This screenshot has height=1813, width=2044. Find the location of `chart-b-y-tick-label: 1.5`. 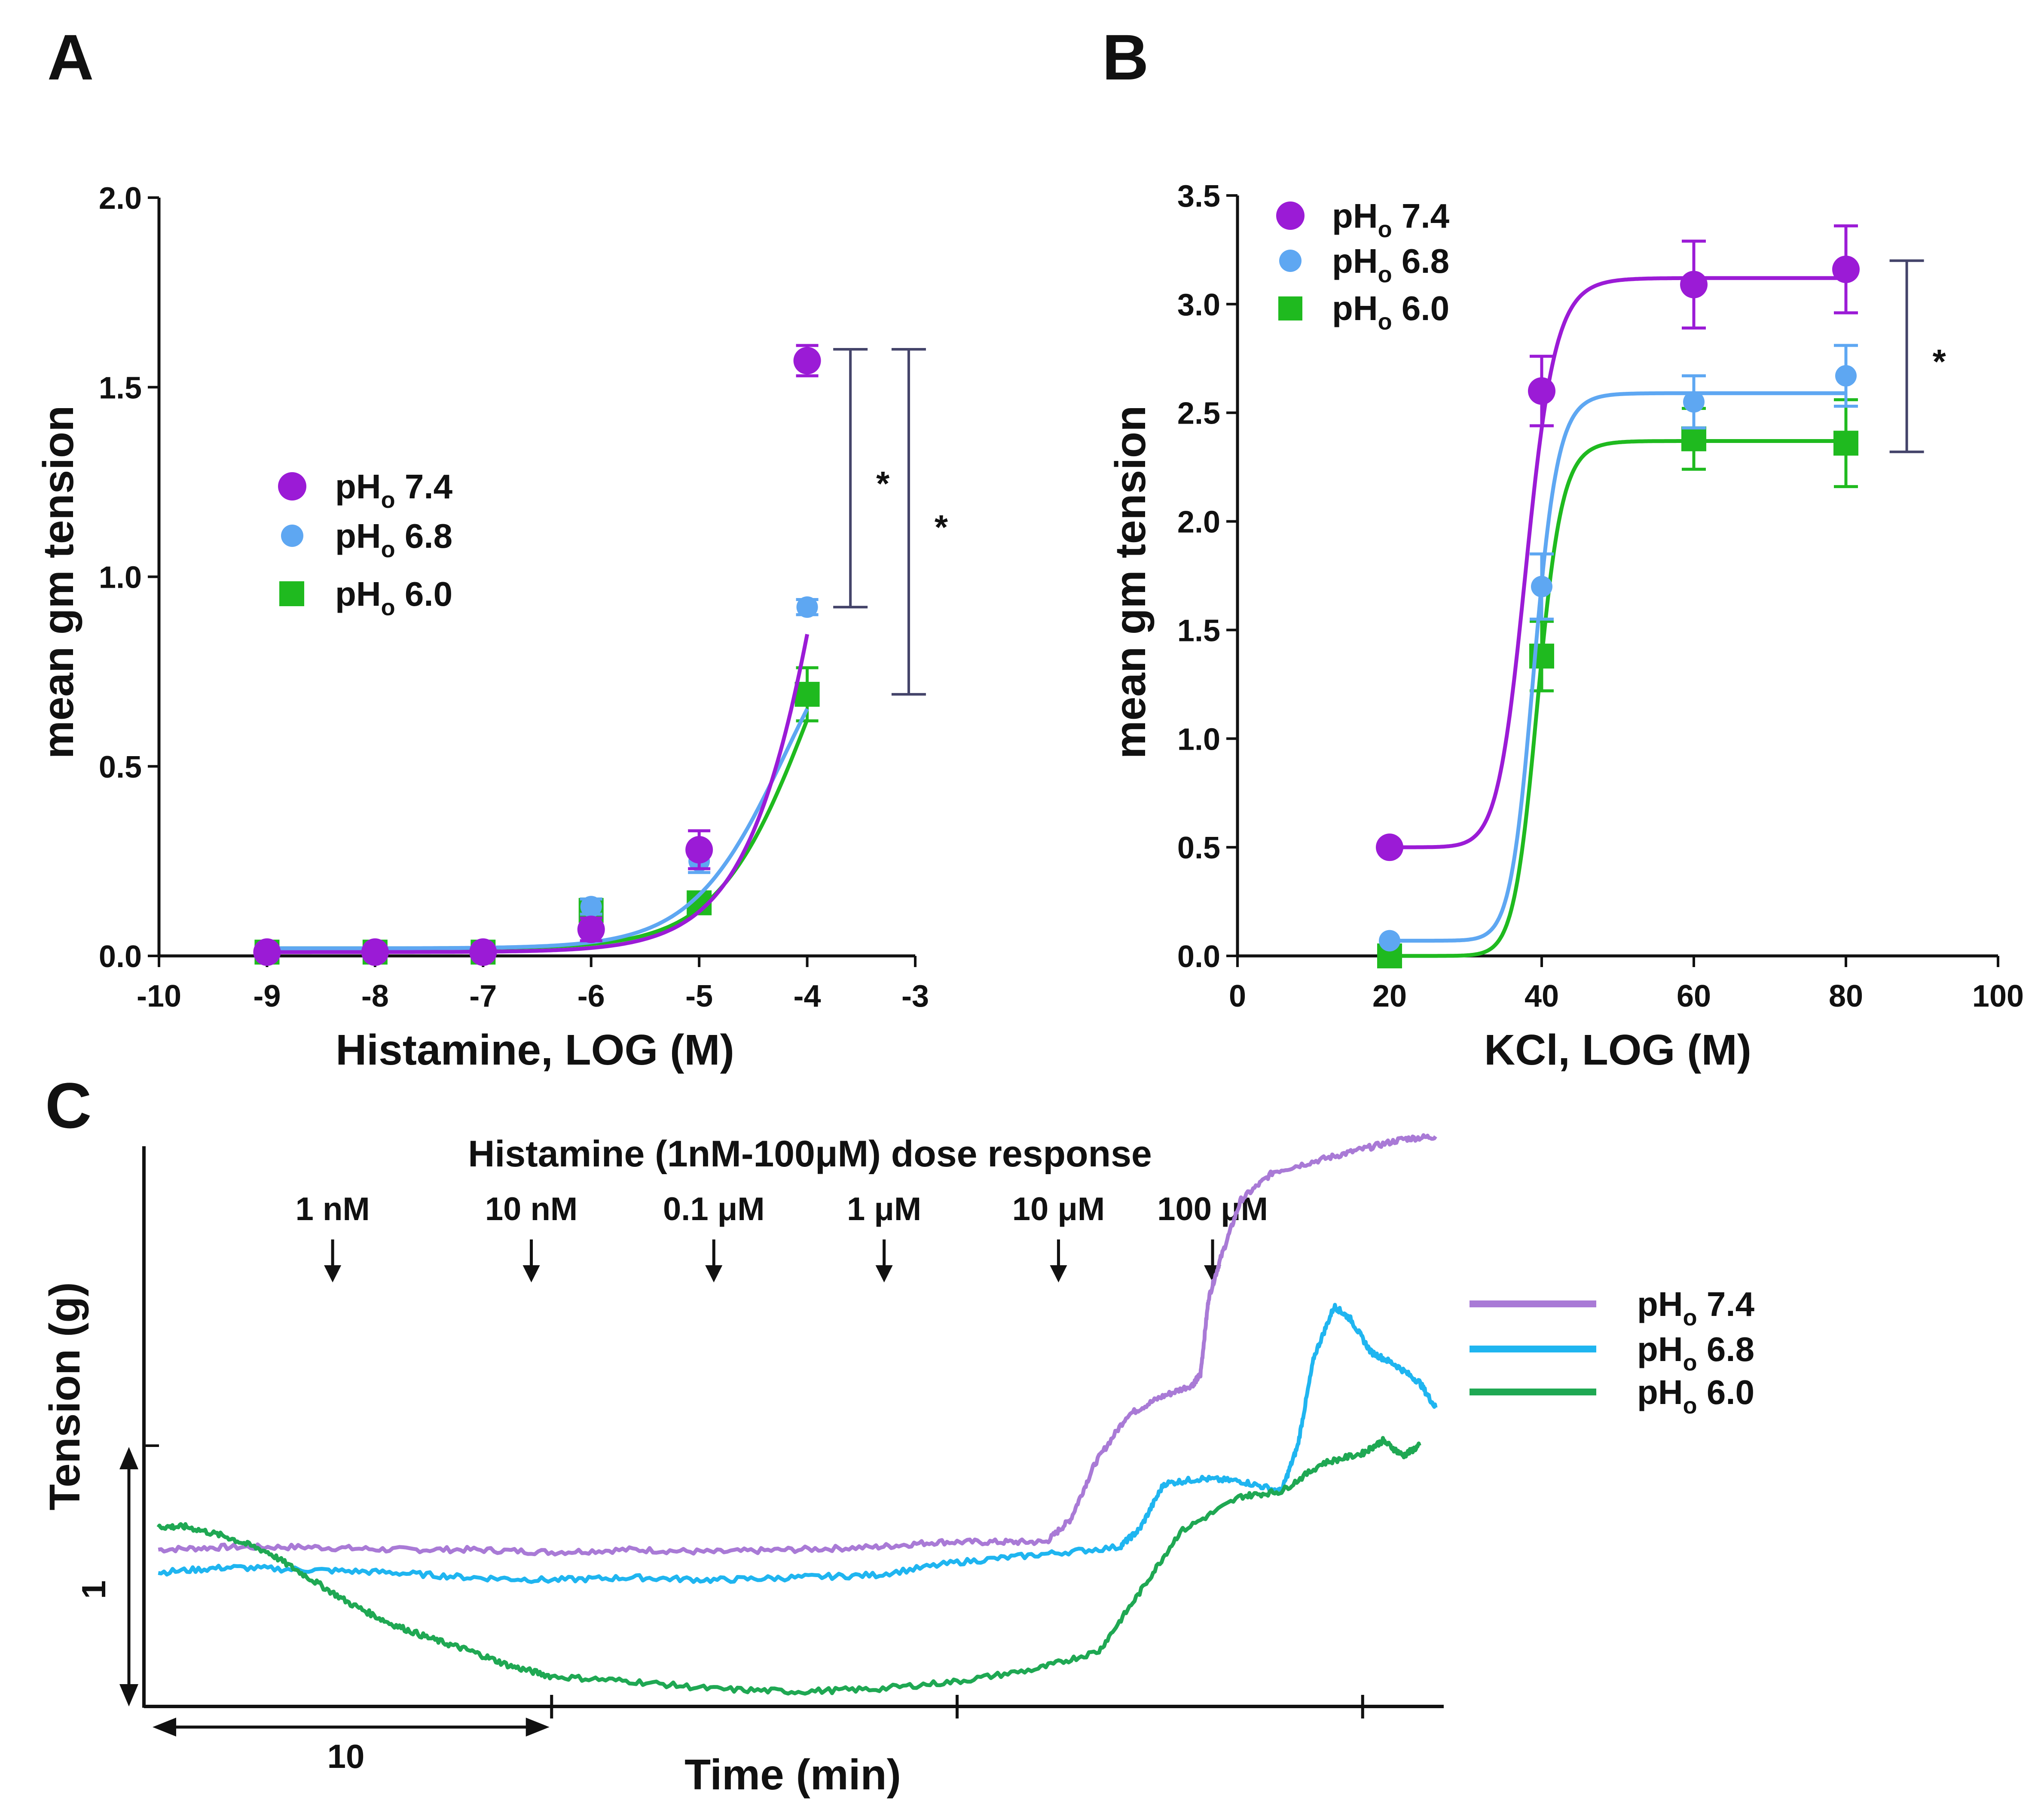

chart-b-y-tick-label: 1.5 is located at coordinates (1199, 630).